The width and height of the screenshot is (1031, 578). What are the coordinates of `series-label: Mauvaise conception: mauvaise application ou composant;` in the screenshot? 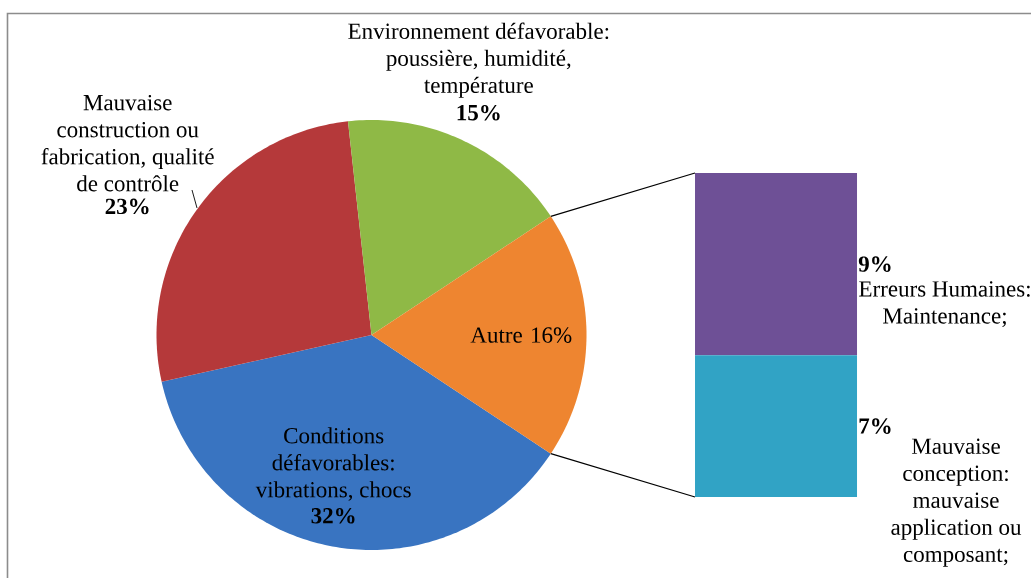 It's located at (956, 502).